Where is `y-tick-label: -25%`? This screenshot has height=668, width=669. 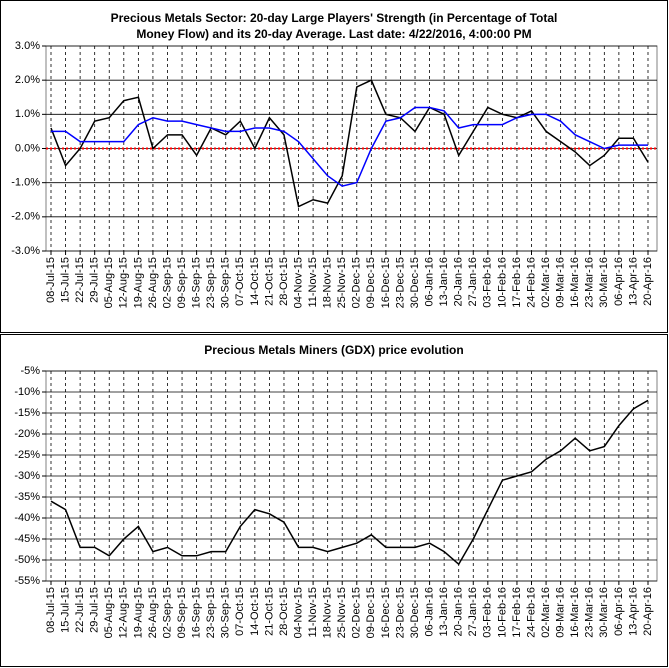
y-tick-label: -25% is located at coordinates (27, 455).